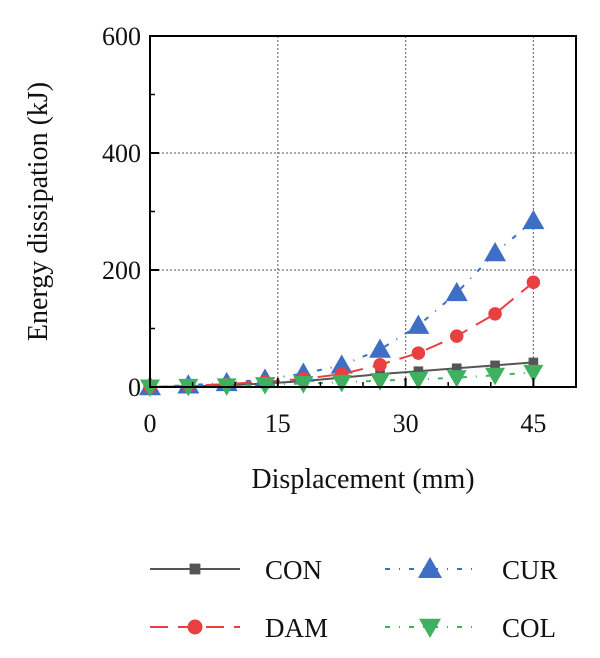 The image size is (600, 658). What do you see at coordinates (278, 423) in the screenshot?
I see `x-tick-label: 15` at bounding box center [278, 423].